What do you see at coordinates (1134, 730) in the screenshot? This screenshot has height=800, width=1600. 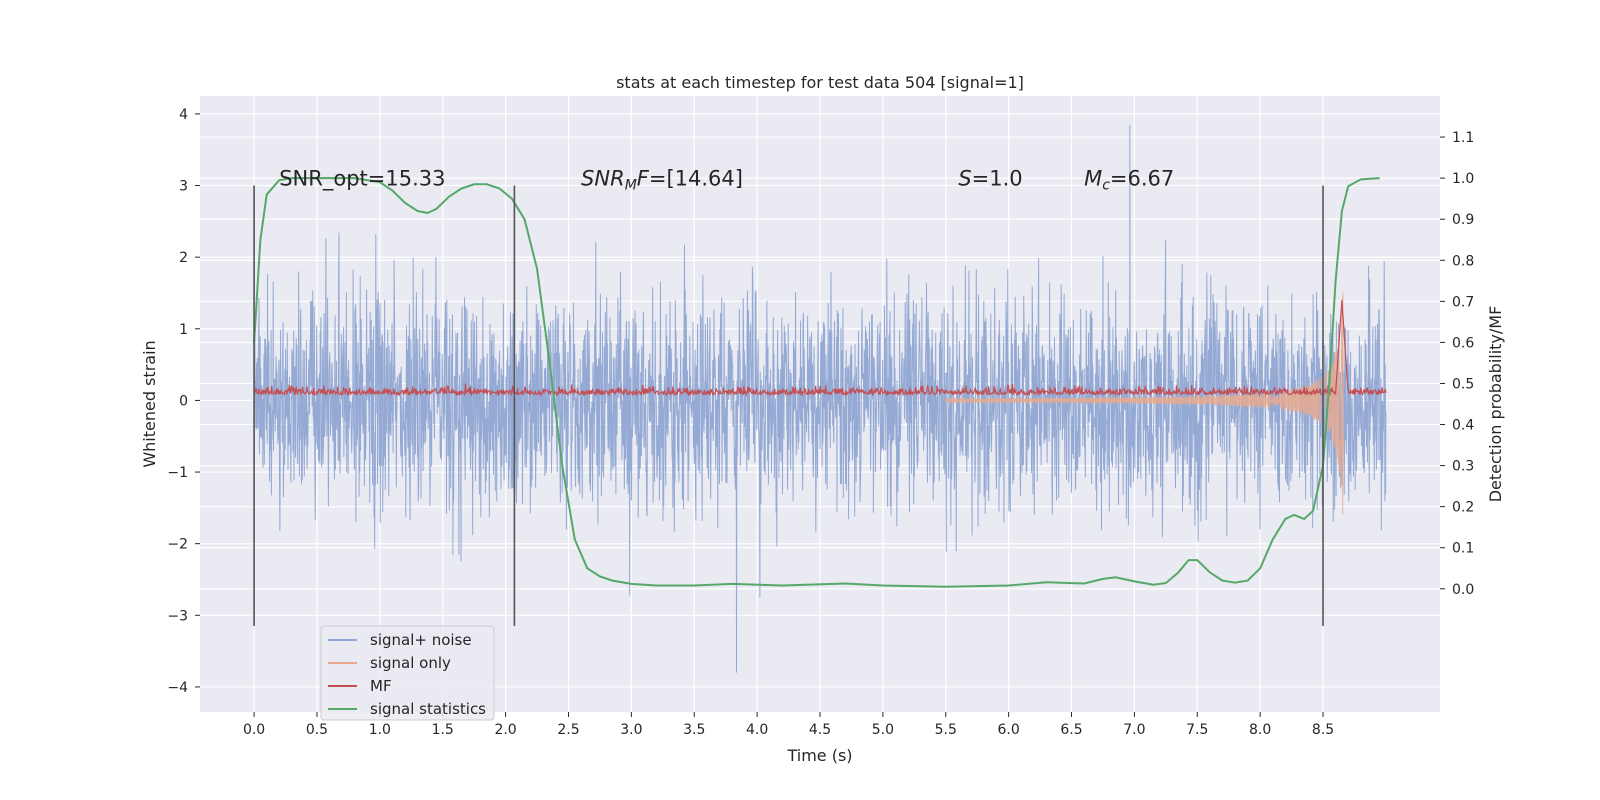 I see `x-tick-label: 7.0` at bounding box center [1134, 730].